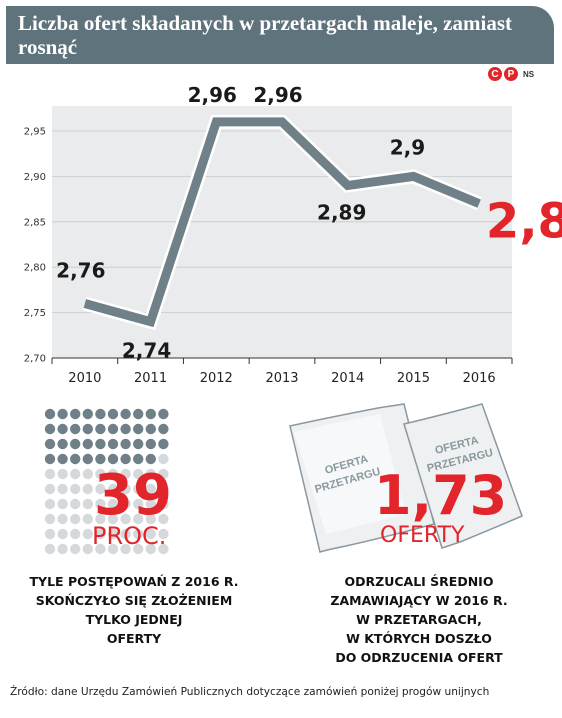 The width and height of the screenshot is (562, 718). Describe the element at coordinates (35, 313) in the screenshot. I see `y-tick-label: 2,75` at that location.